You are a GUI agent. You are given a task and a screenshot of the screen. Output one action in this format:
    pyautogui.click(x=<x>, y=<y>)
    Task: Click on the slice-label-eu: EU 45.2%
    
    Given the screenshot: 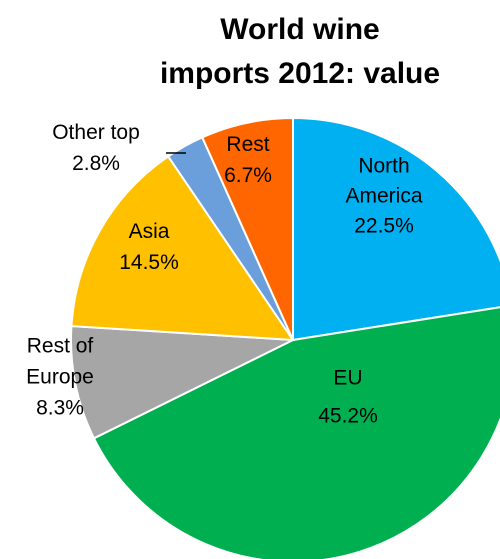 What is the action you would take?
    pyautogui.click(x=348, y=397)
    